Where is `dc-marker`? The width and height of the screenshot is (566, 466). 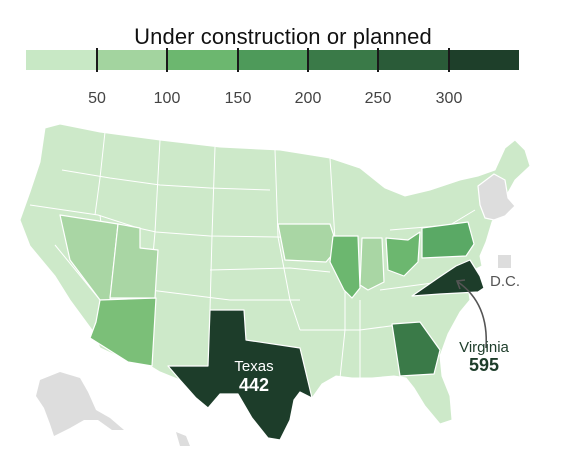
dc-marker is located at coordinates (504, 261).